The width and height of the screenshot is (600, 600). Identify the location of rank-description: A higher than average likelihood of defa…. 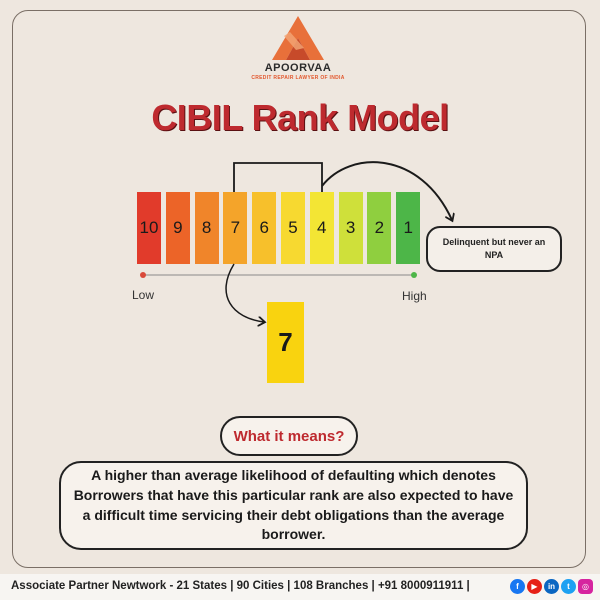
(293, 505).